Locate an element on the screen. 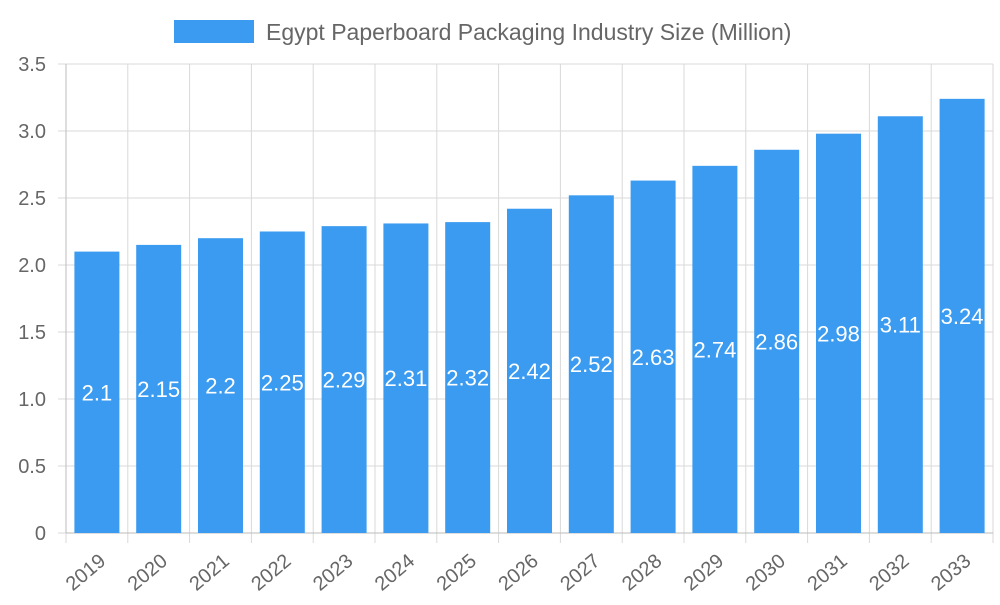 This screenshot has width=1000, height=605. bar-2020 is located at coordinates (159, 388).